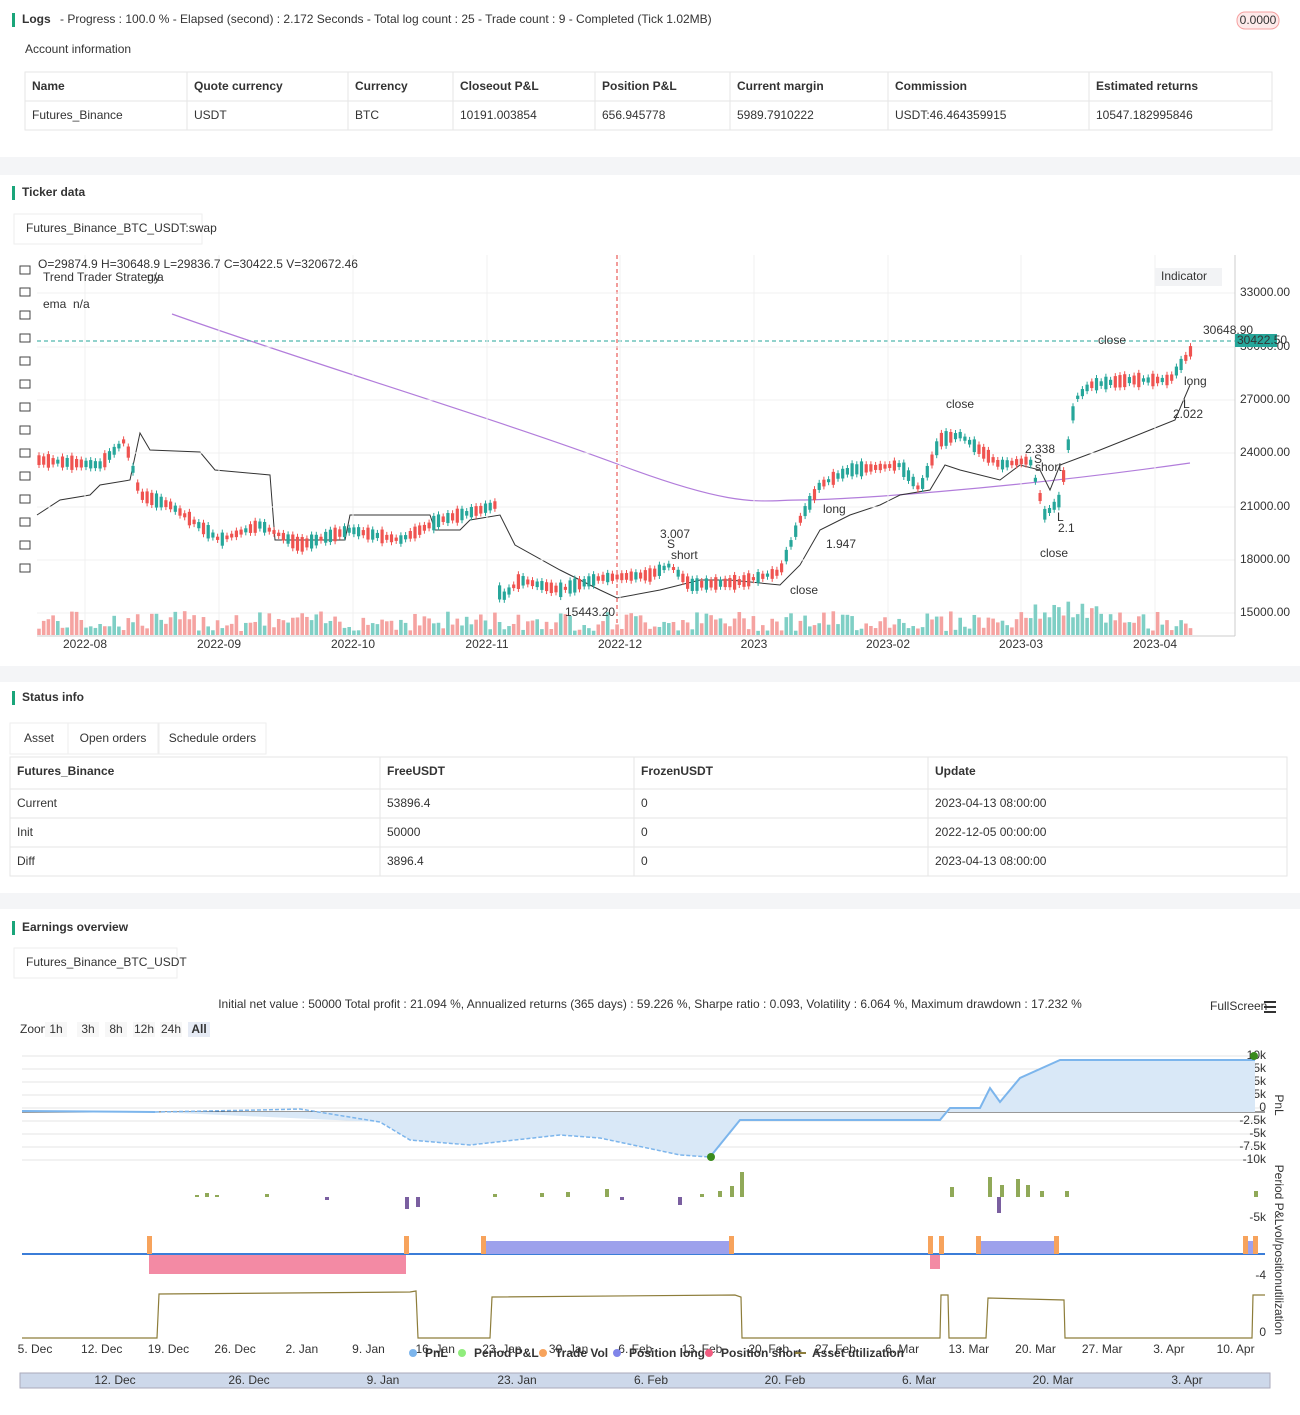  What do you see at coordinates (834, 509) in the screenshot?
I see `trade-annotation: long` at bounding box center [834, 509].